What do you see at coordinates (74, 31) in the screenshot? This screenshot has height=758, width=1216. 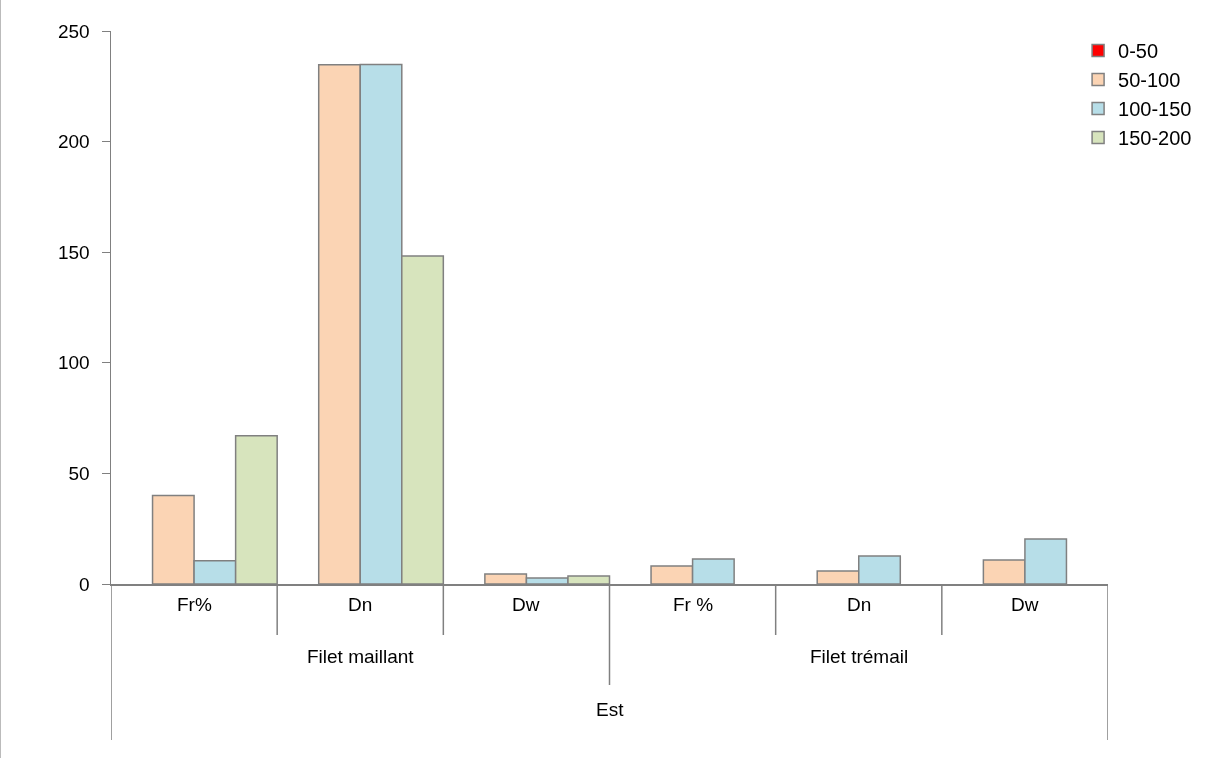 I see `y-tick-label: 250` at bounding box center [74, 31].